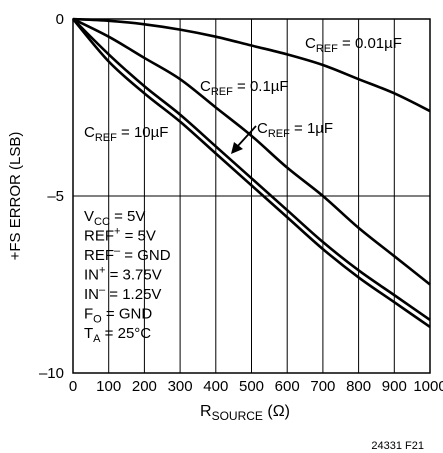 The image size is (443, 453). Describe the element at coordinates (122, 293) in the screenshot. I see `condition-line: IN– = 1.25V` at that location.